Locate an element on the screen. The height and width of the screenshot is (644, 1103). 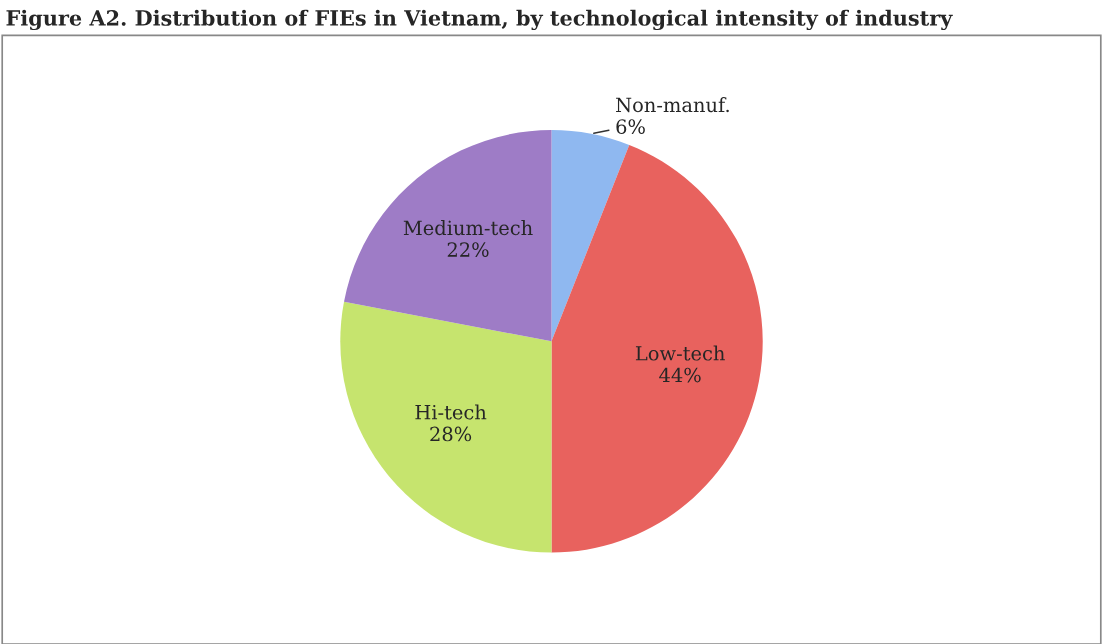
data-label: 22% is located at coordinates (468, 249).